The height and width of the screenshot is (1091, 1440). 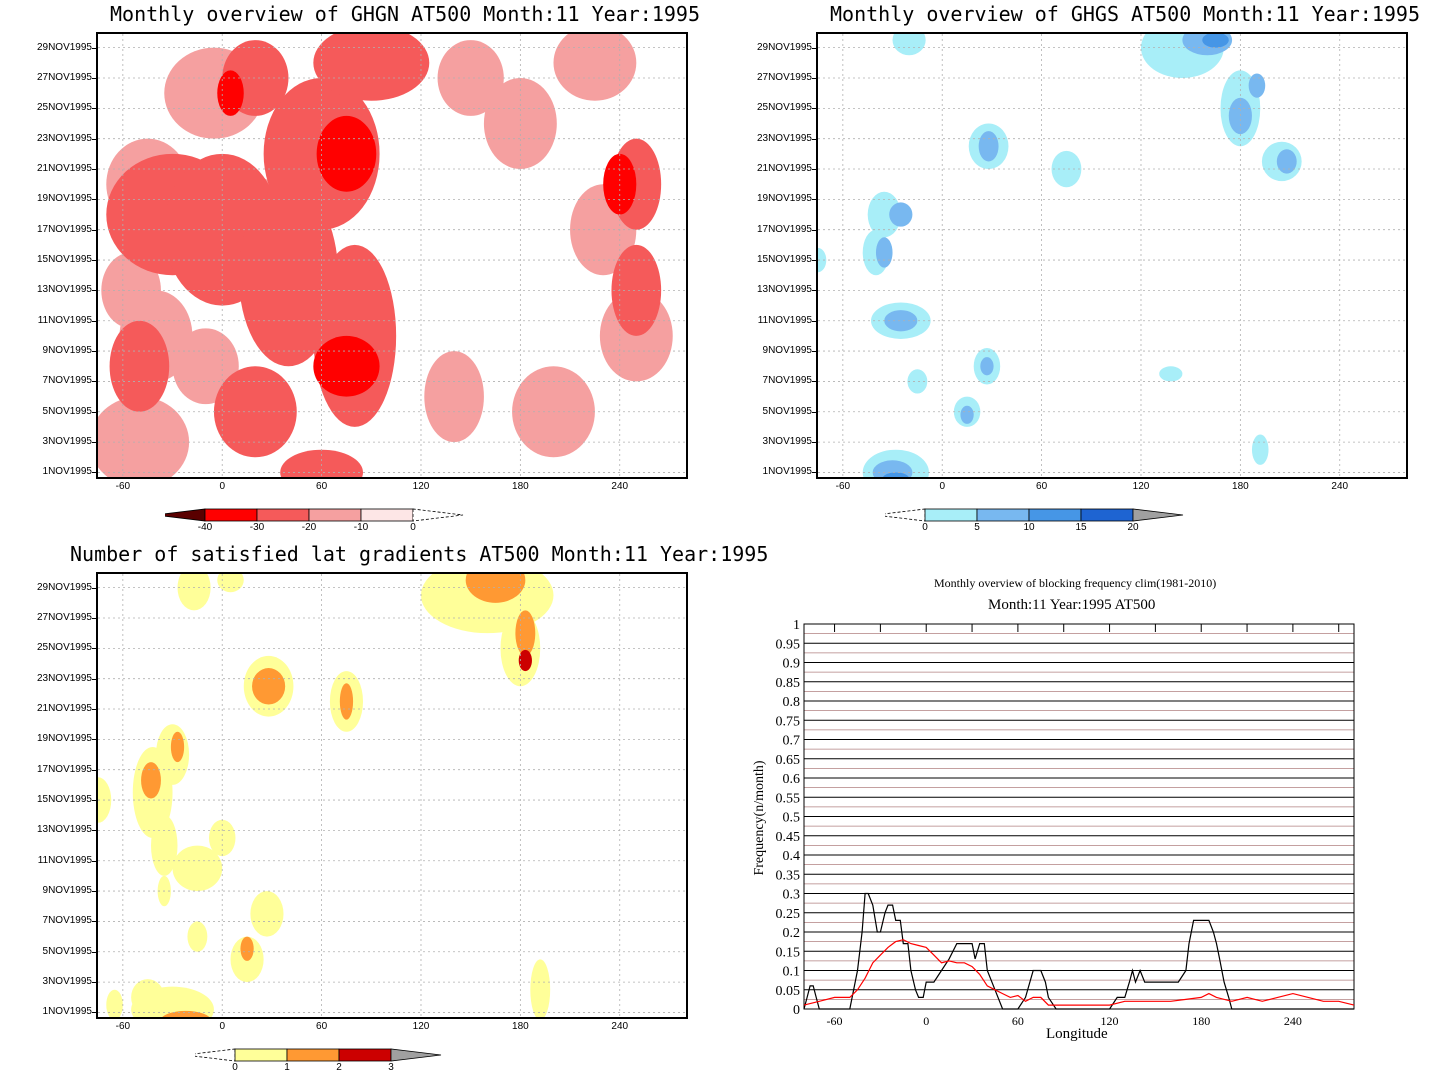 What do you see at coordinates (1072, 605) in the screenshot?
I see `blocking-subtitle: Month:11 Year:1995 AT500` at bounding box center [1072, 605].